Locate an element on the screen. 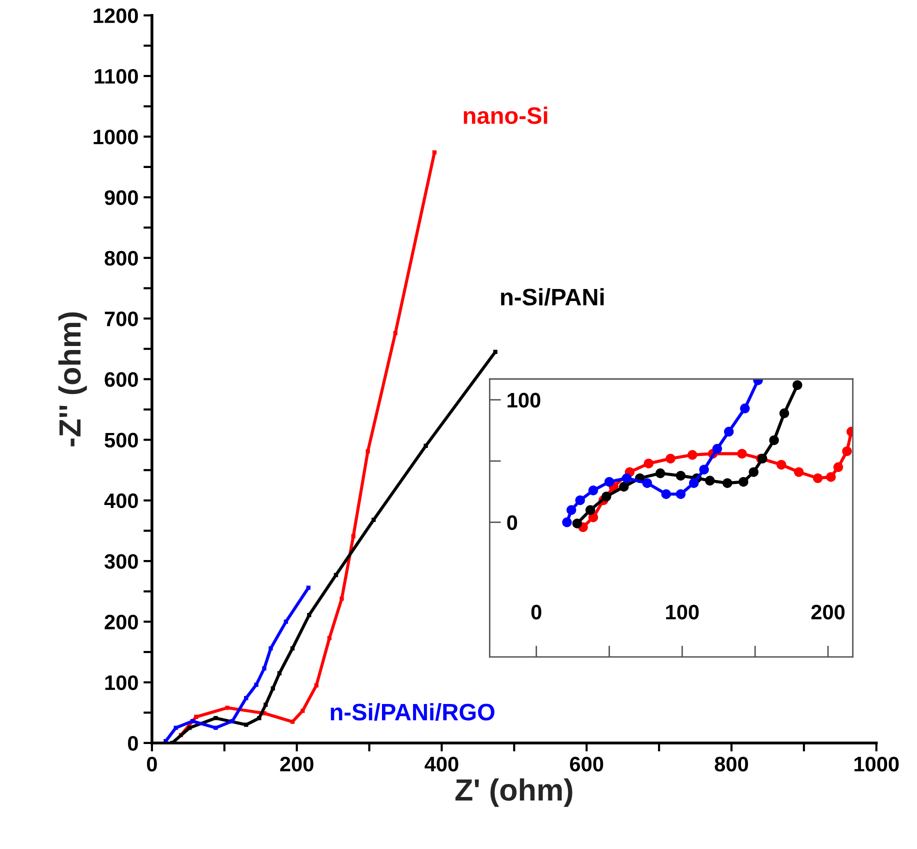 The image size is (917, 849). y-tick-label: 800 is located at coordinates (121, 258).